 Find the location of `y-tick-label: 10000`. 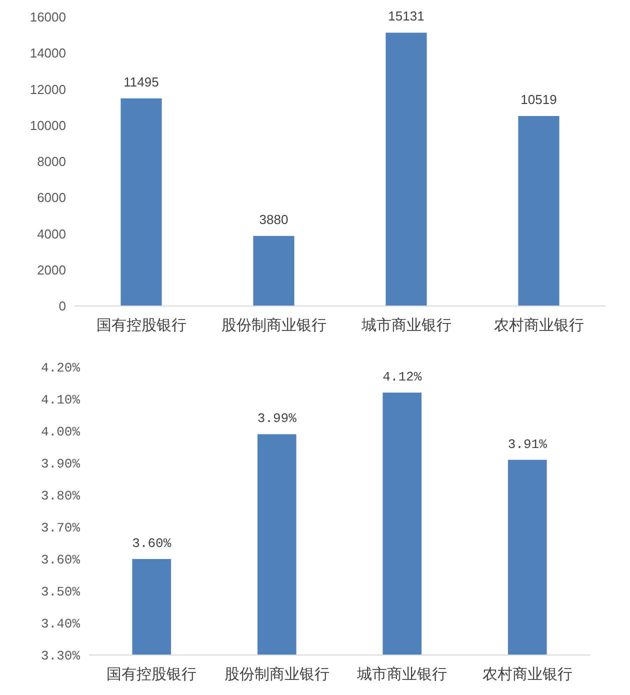

y-tick-label: 10000 is located at coordinates (48, 125).